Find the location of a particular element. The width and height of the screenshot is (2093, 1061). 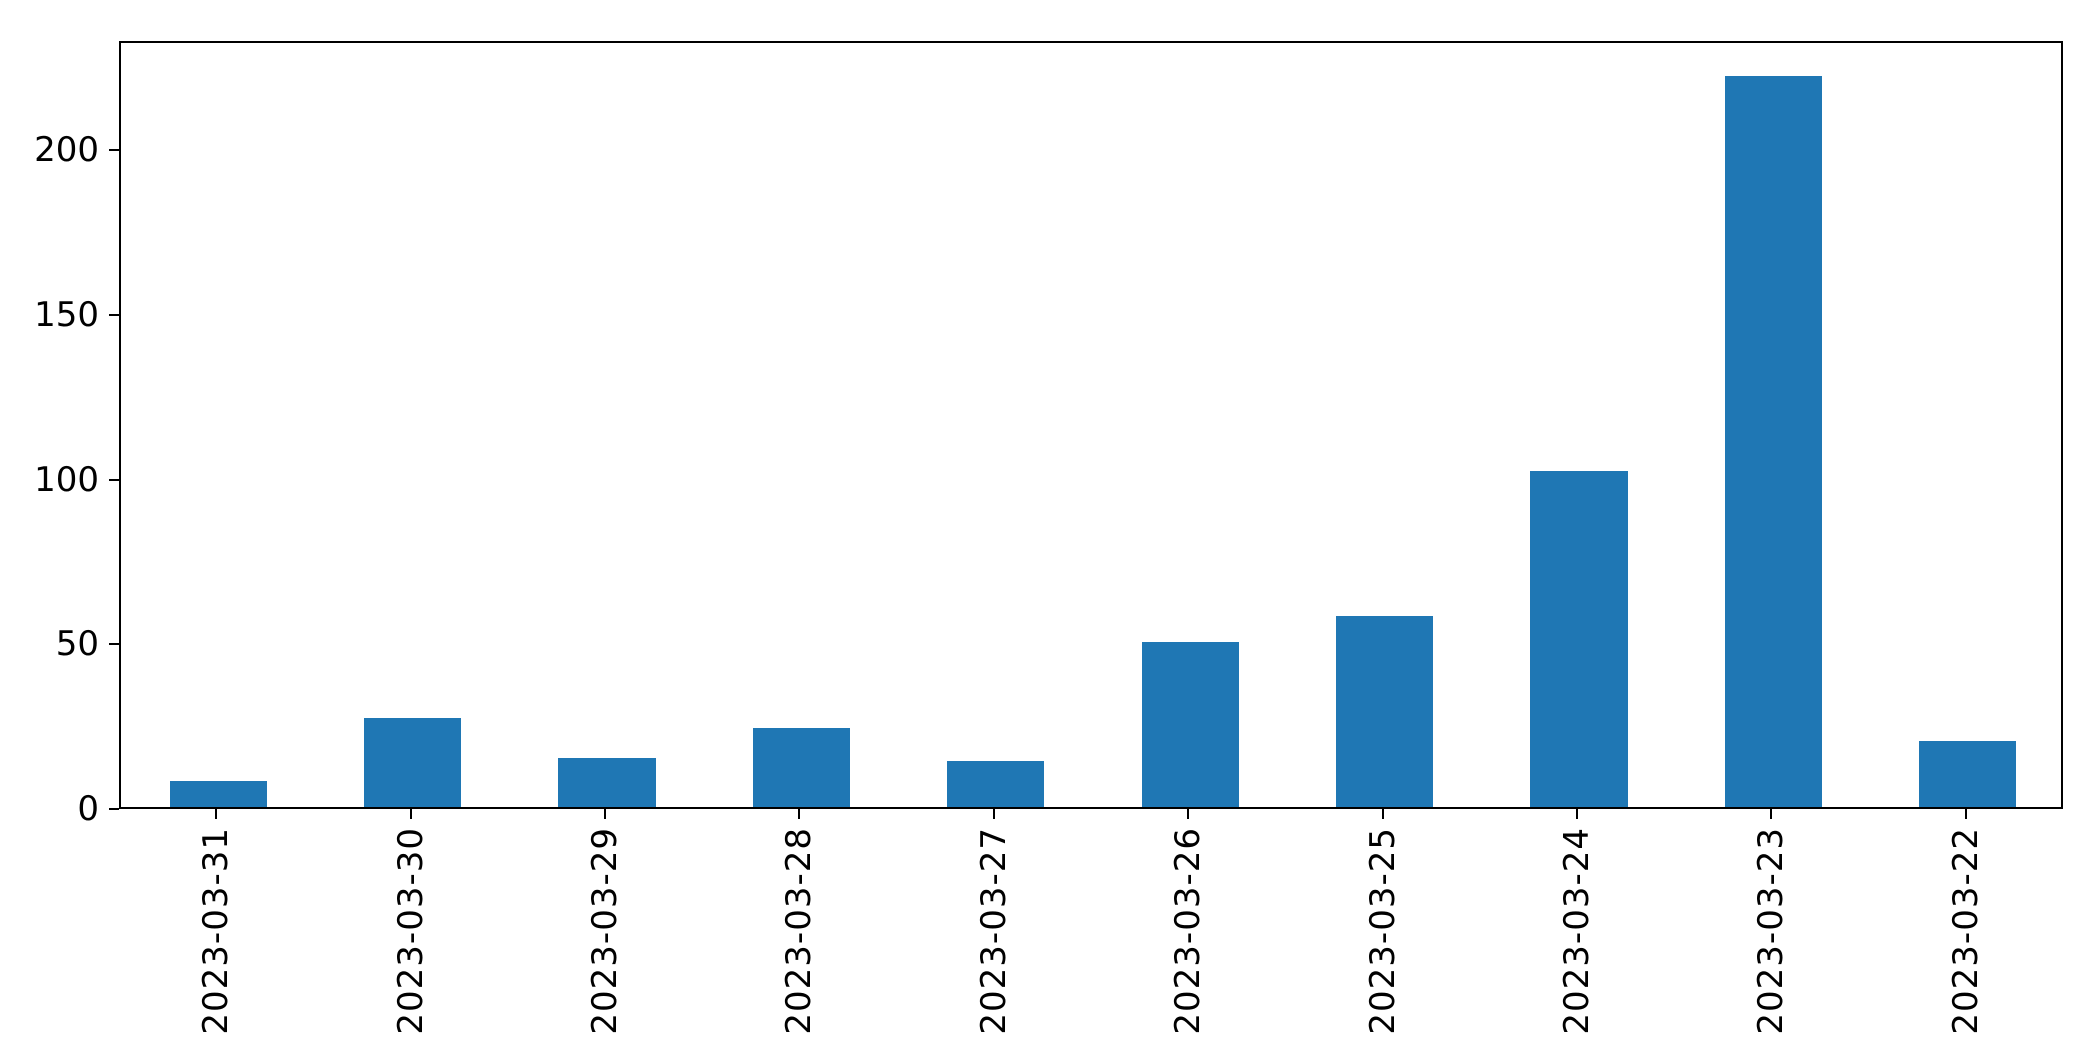

x-tick-label: 2023-03-29 is located at coordinates (605, 931).